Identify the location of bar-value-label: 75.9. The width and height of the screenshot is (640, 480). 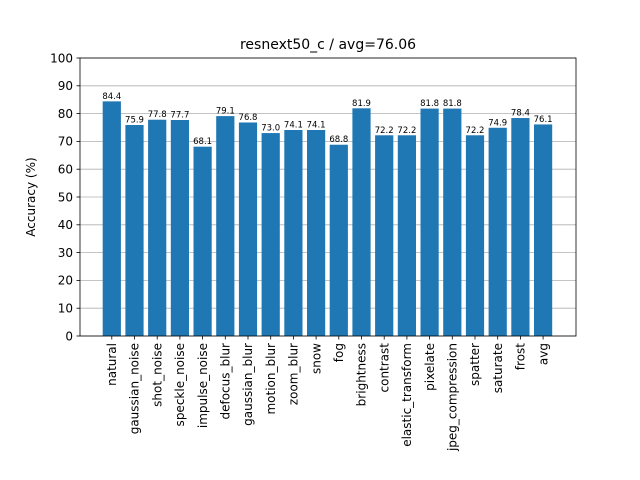
(134, 120).